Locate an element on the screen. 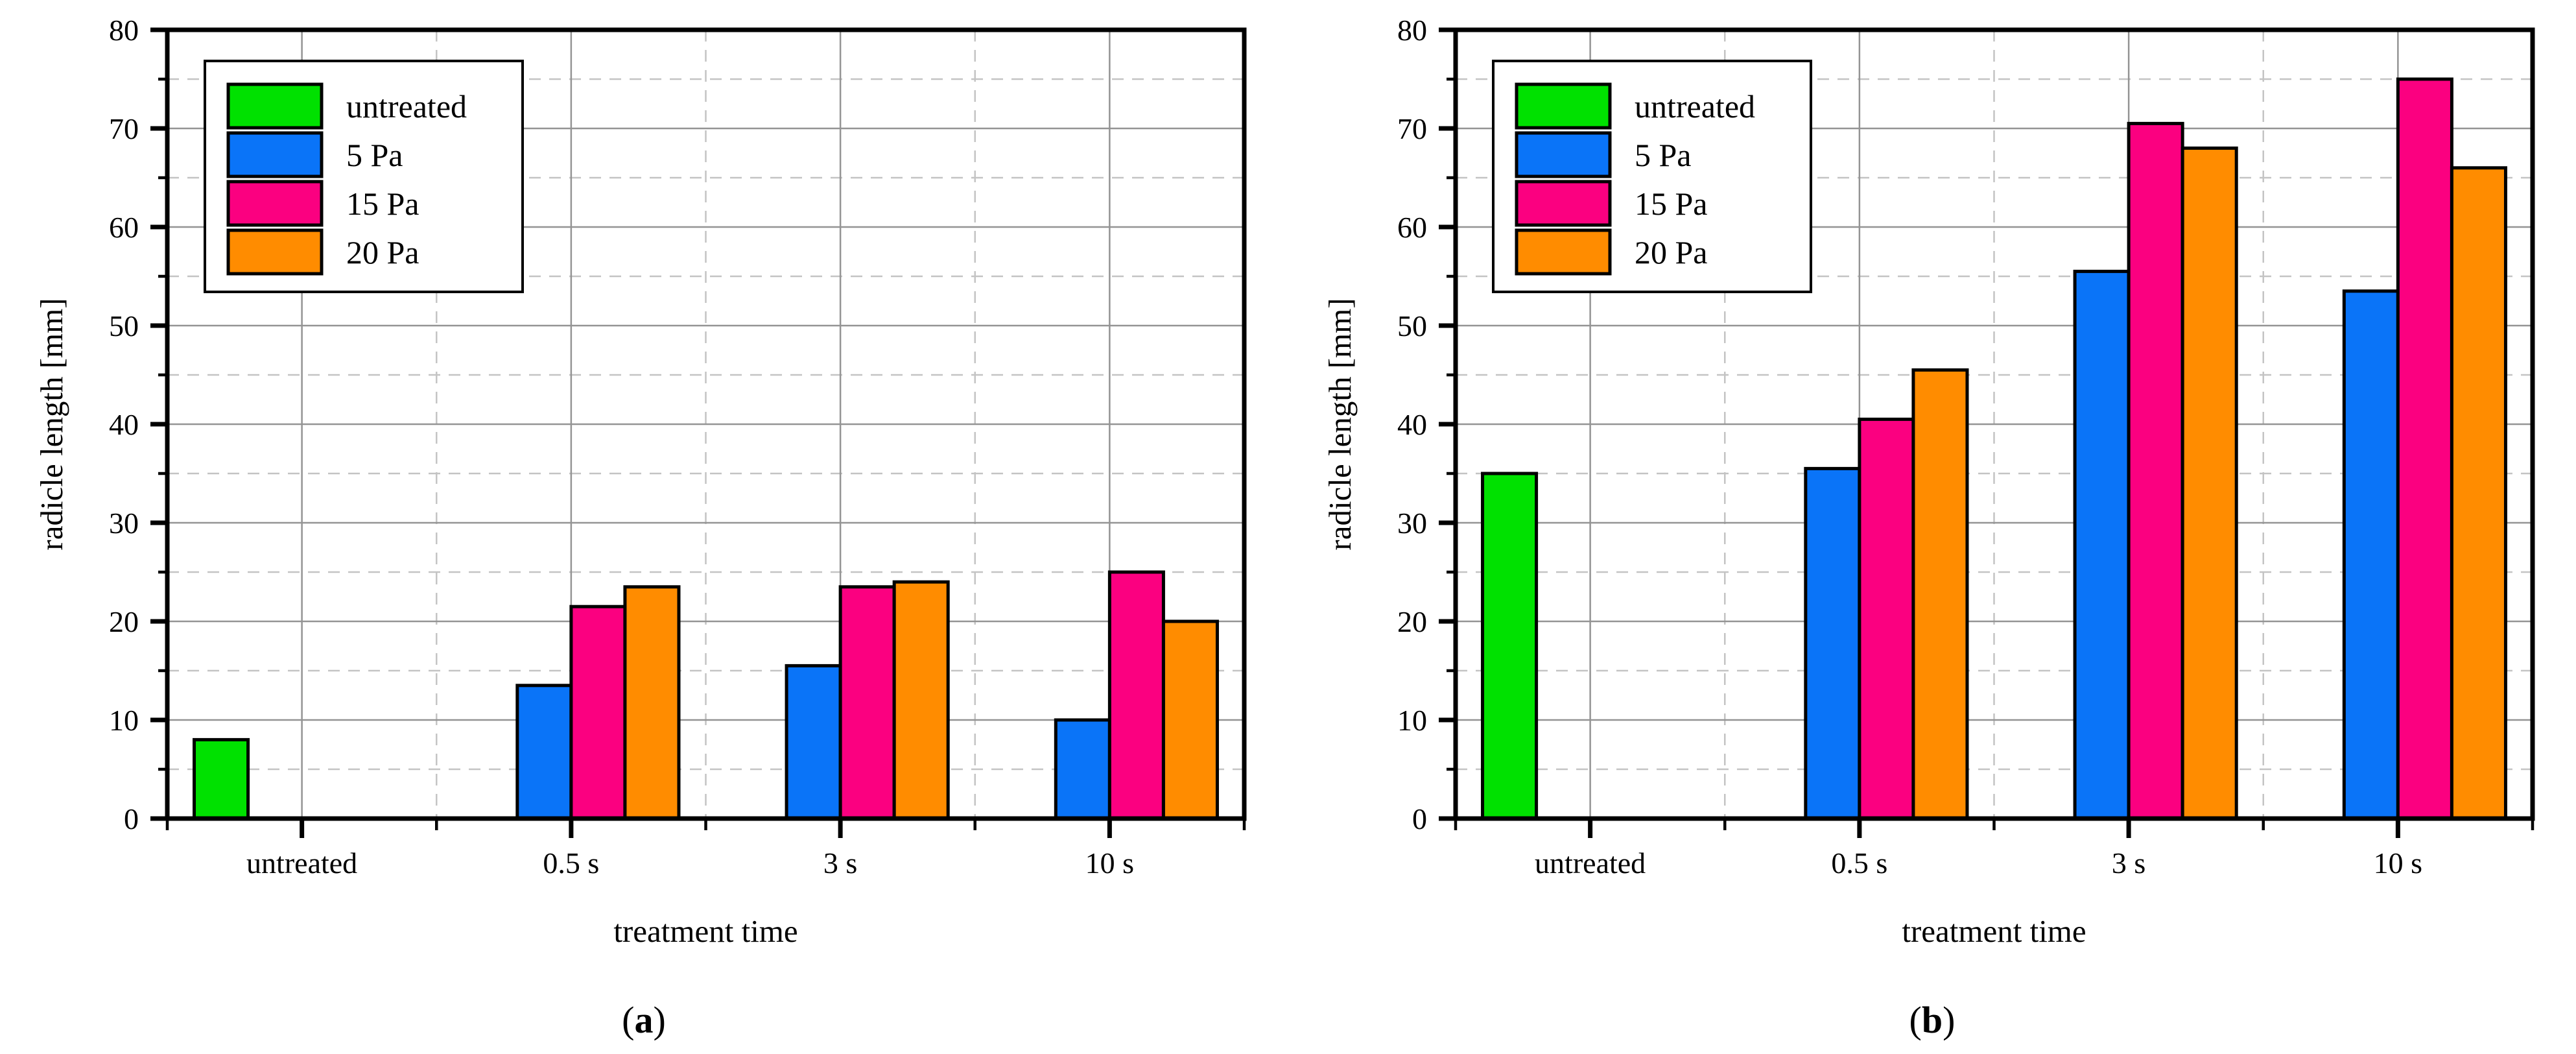 The height and width of the screenshot is (1054, 2576). panel-caption-a: (a) is located at coordinates (644, 1020).